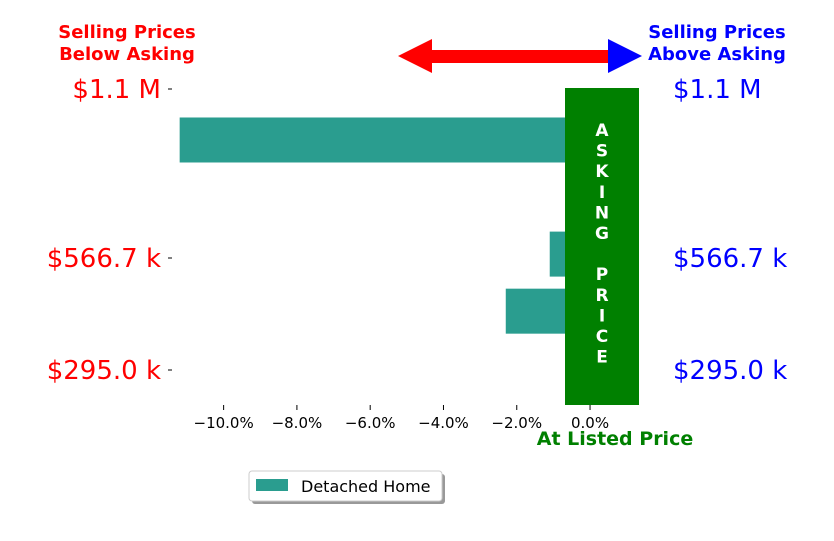  I want to click on x-axis-caption: At Listed Price, so click(615, 439).